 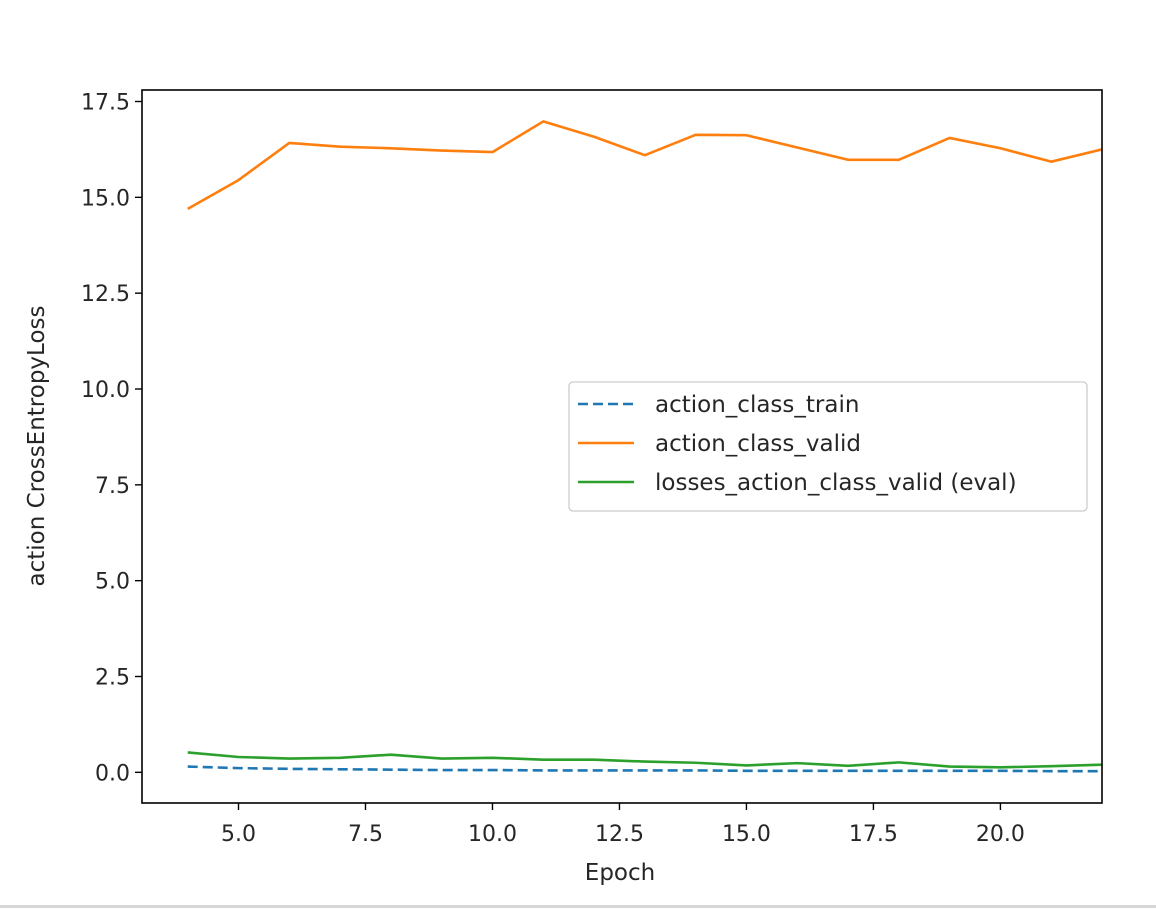 I want to click on series-line-action-class-valid, so click(x=644, y=165).